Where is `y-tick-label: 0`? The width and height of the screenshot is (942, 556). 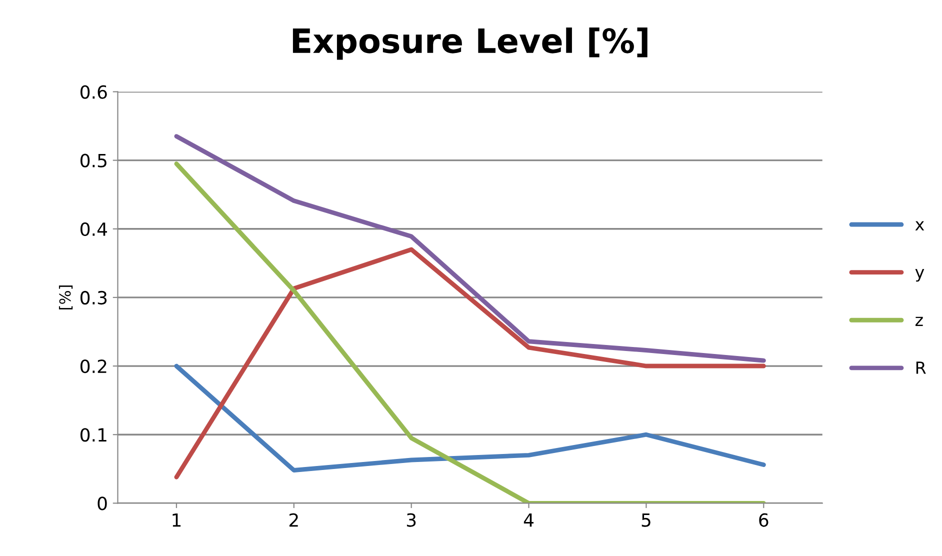 y-tick-label: 0 is located at coordinates (102, 503).